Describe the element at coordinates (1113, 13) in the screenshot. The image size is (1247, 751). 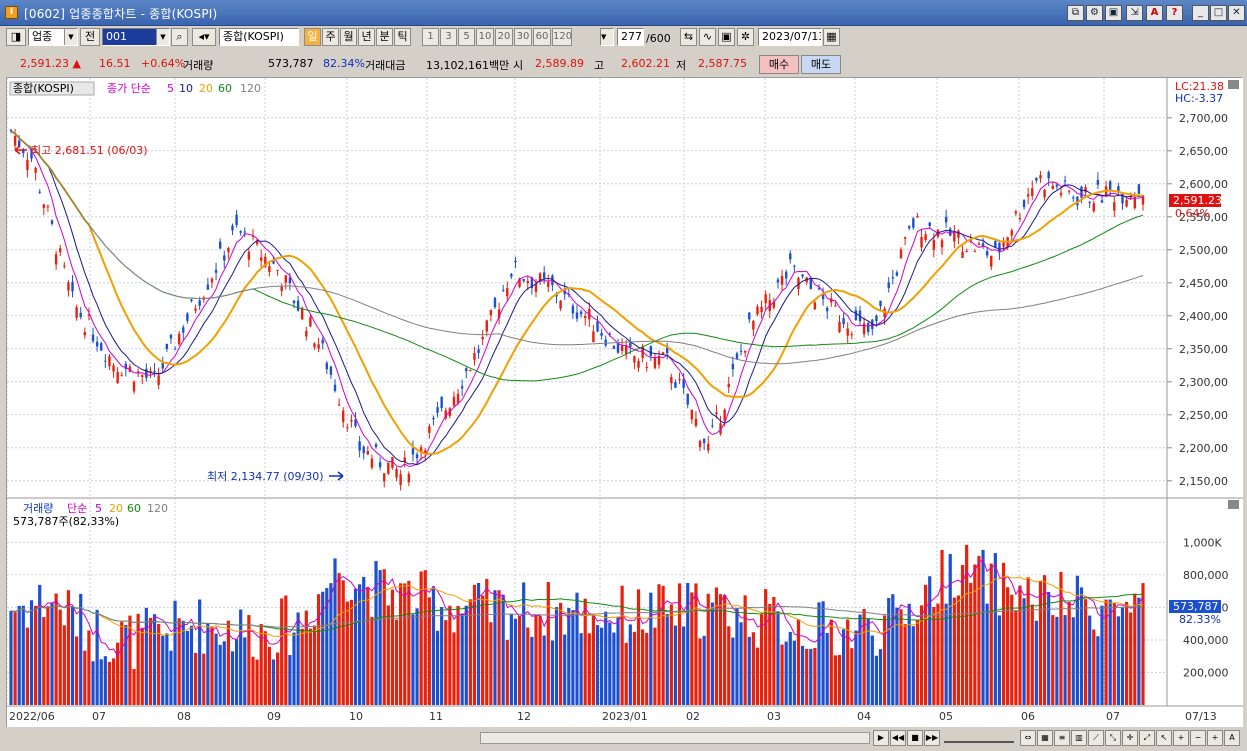
I see `layout-icon: ▣` at that location.